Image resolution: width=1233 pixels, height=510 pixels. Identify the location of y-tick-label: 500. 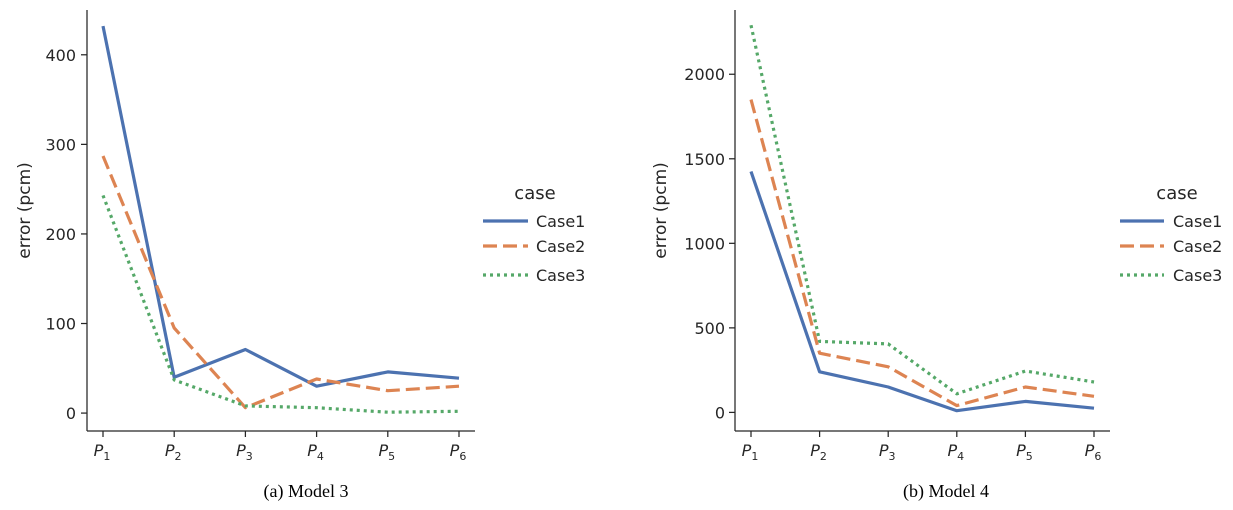
(709, 328).